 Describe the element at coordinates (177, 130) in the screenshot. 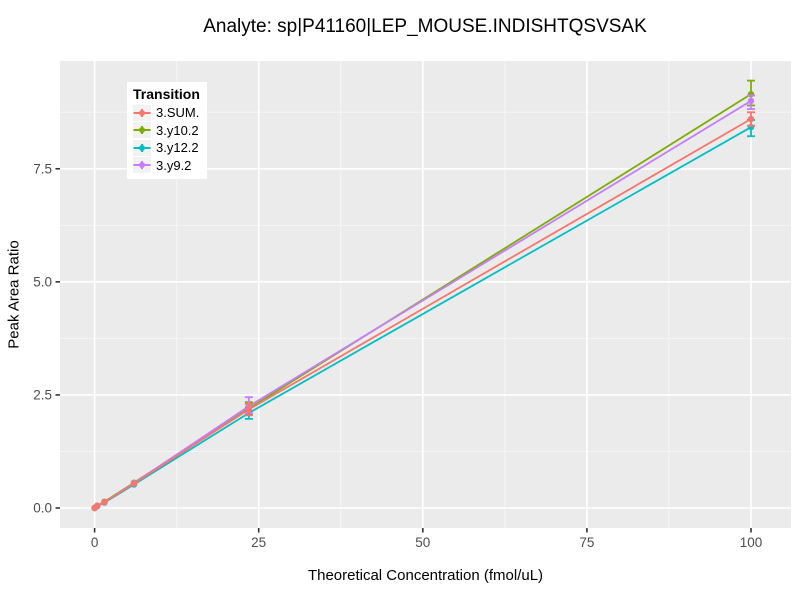

I see `legend-item-label: 3.y10.2` at that location.